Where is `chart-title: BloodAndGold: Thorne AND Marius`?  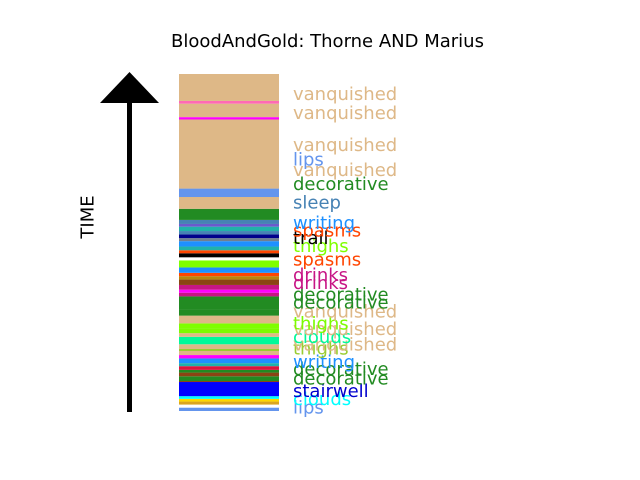 chart-title: BloodAndGold: Thorne AND Marius is located at coordinates (327, 41).